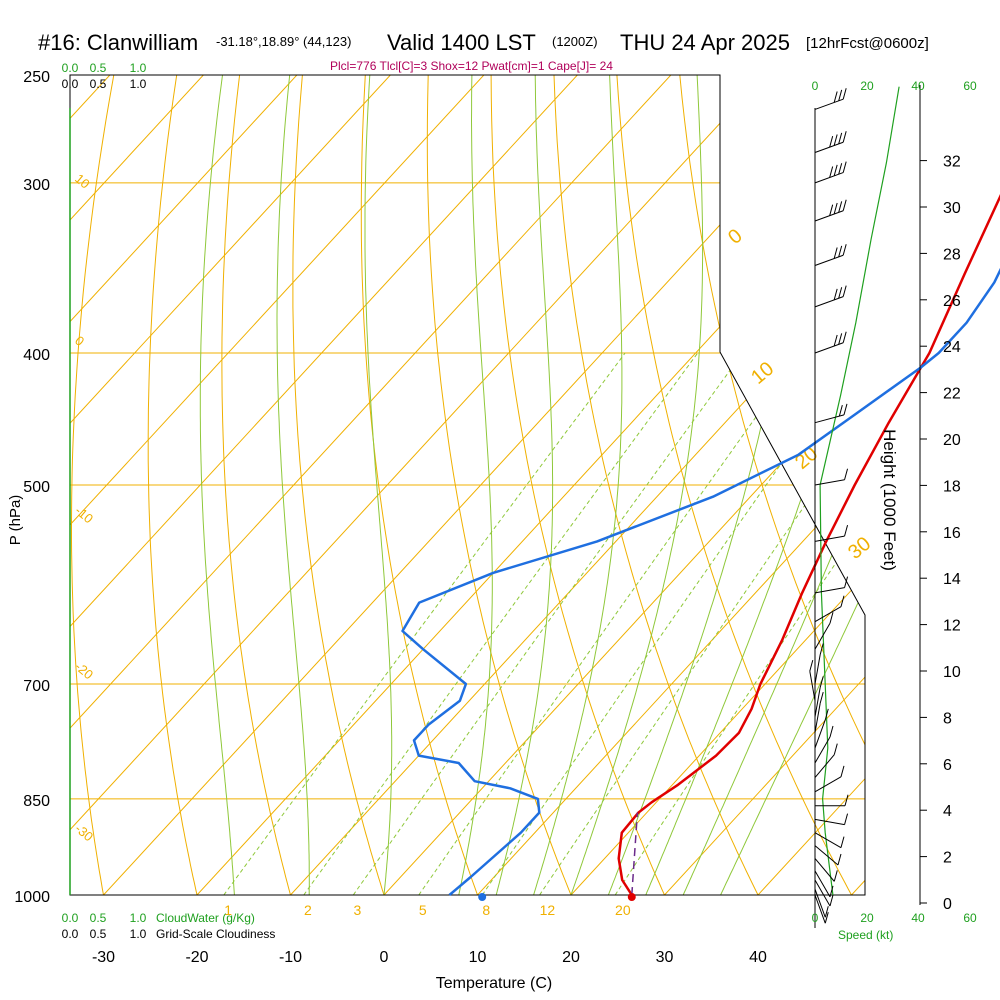 This screenshot has width=1000, height=1000. What do you see at coordinates (859, 548) in the screenshot?
I see `isotherm-label: 30` at bounding box center [859, 548].